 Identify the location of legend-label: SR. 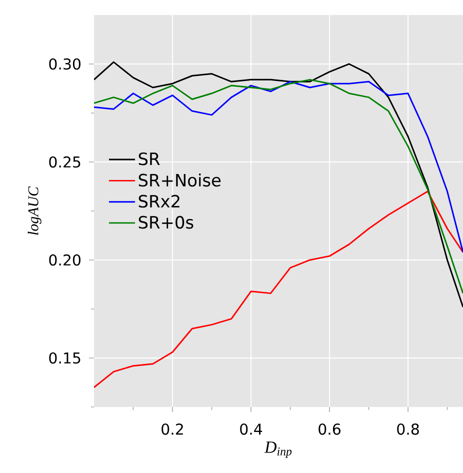
(149, 159).